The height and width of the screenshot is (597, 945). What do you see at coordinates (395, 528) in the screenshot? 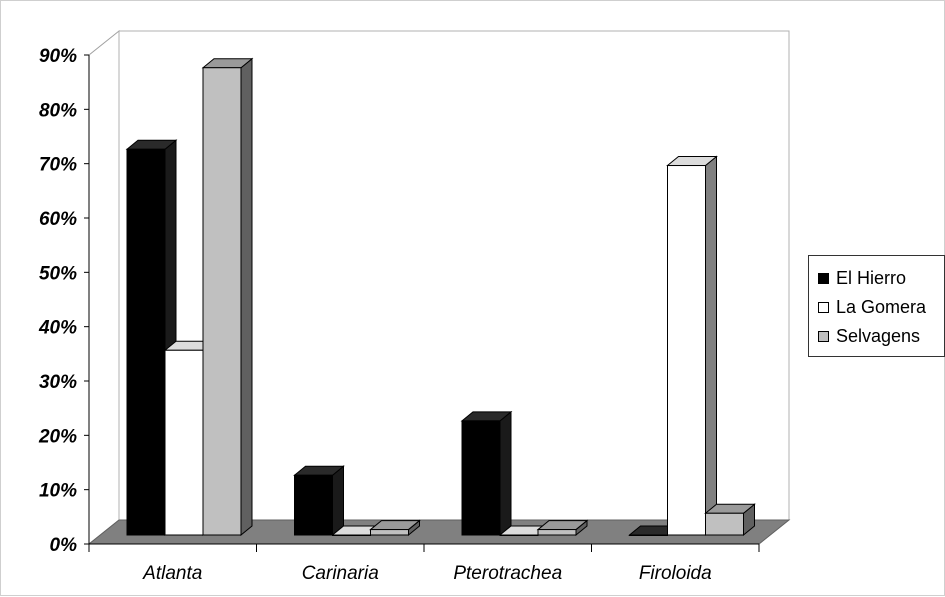
I see `bar-selvagens-carinaria` at bounding box center [395, 528].